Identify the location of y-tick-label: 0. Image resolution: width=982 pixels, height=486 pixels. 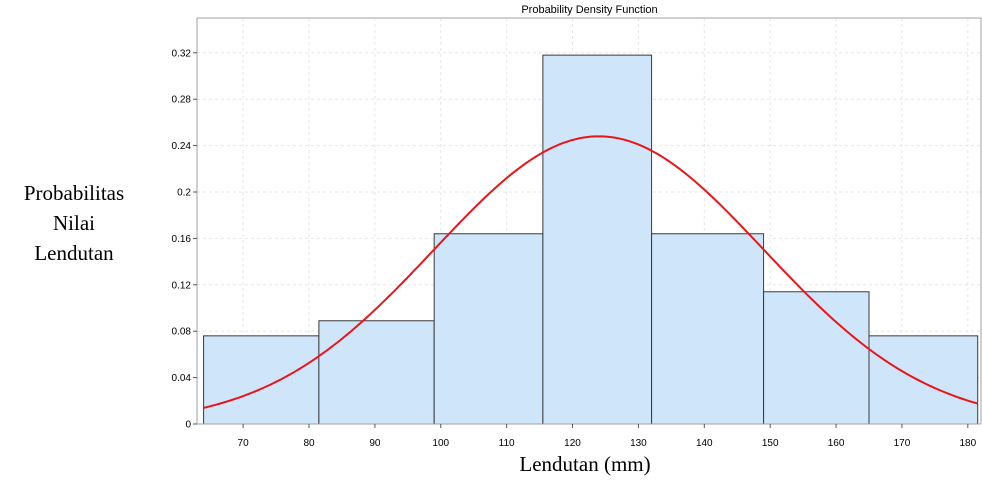
(188, 425).